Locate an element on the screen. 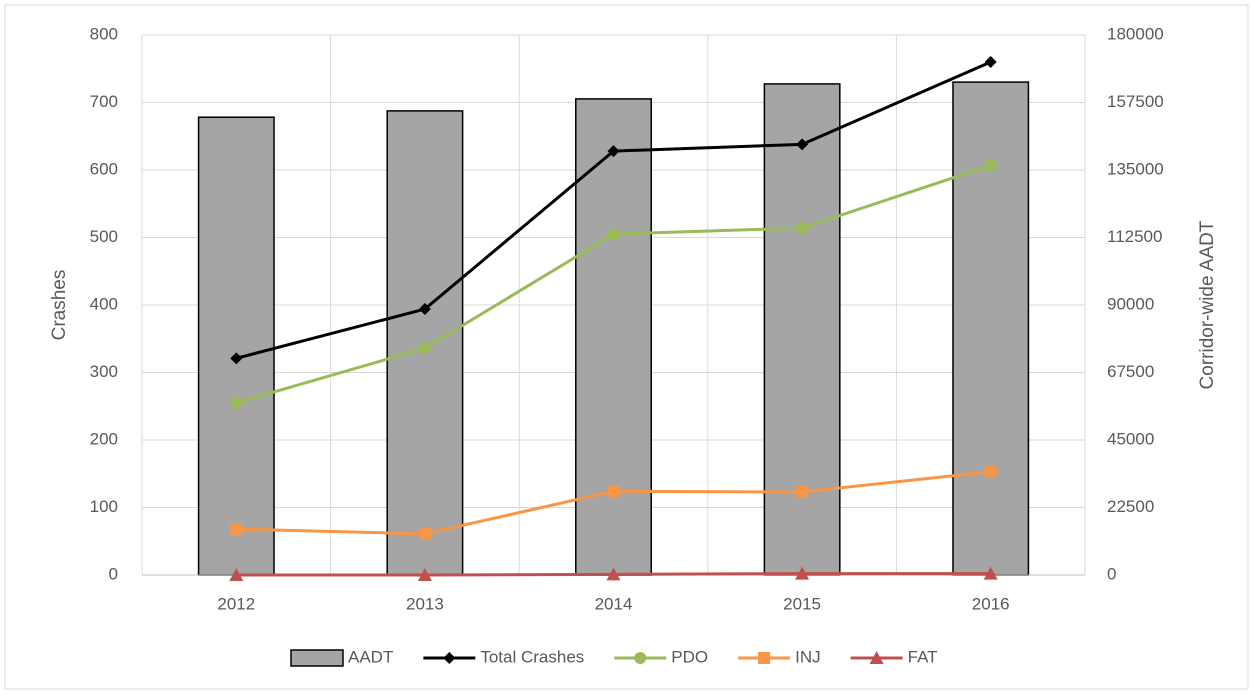  legend-label: Total Crashes is located at coordinates (532, 656).